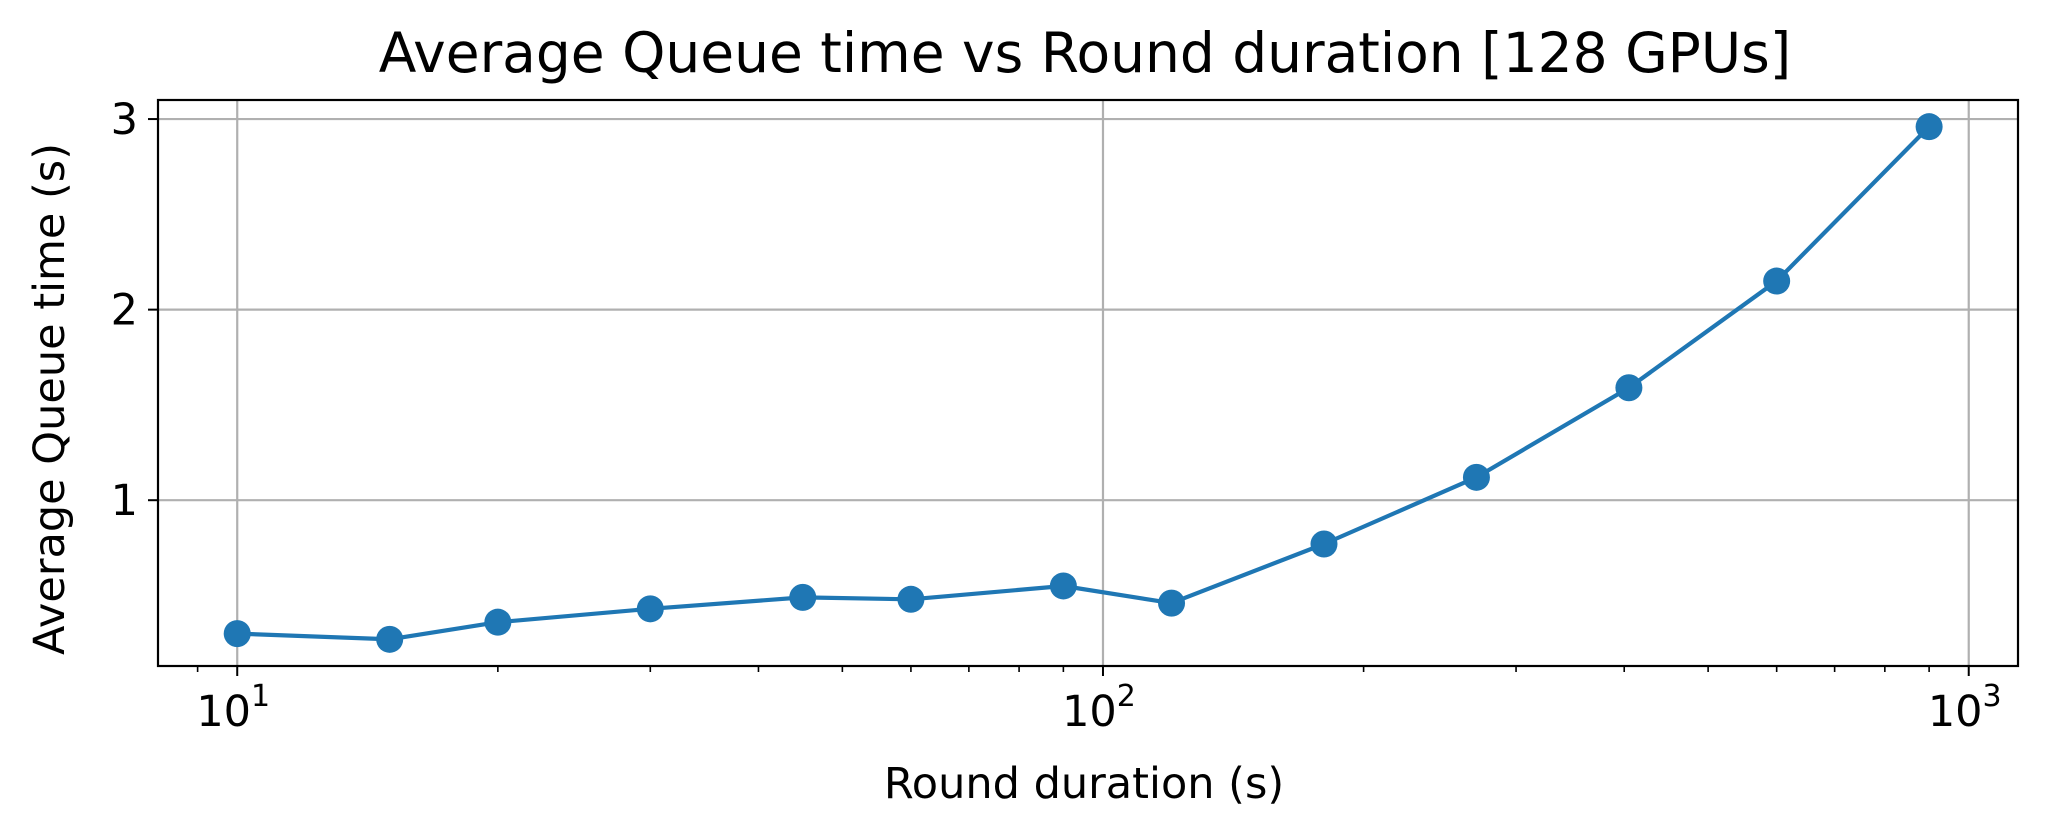 The height and width of the screenshot is (840, 2045). I want to click on x-tick-label-exponent: 2, so click(1126, 696).